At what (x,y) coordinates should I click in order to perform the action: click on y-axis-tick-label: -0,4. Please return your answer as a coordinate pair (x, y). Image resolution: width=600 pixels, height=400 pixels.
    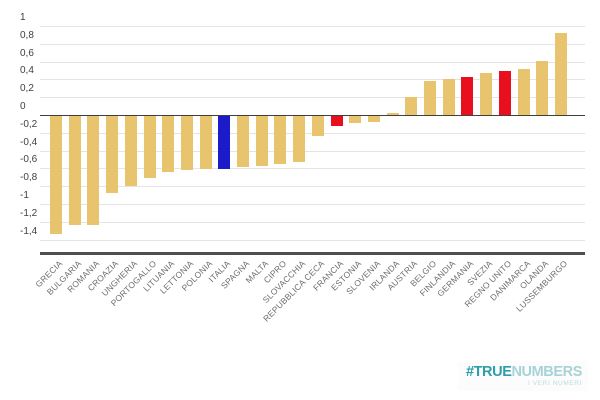
    Looking at the image, I should click on (29, 142).